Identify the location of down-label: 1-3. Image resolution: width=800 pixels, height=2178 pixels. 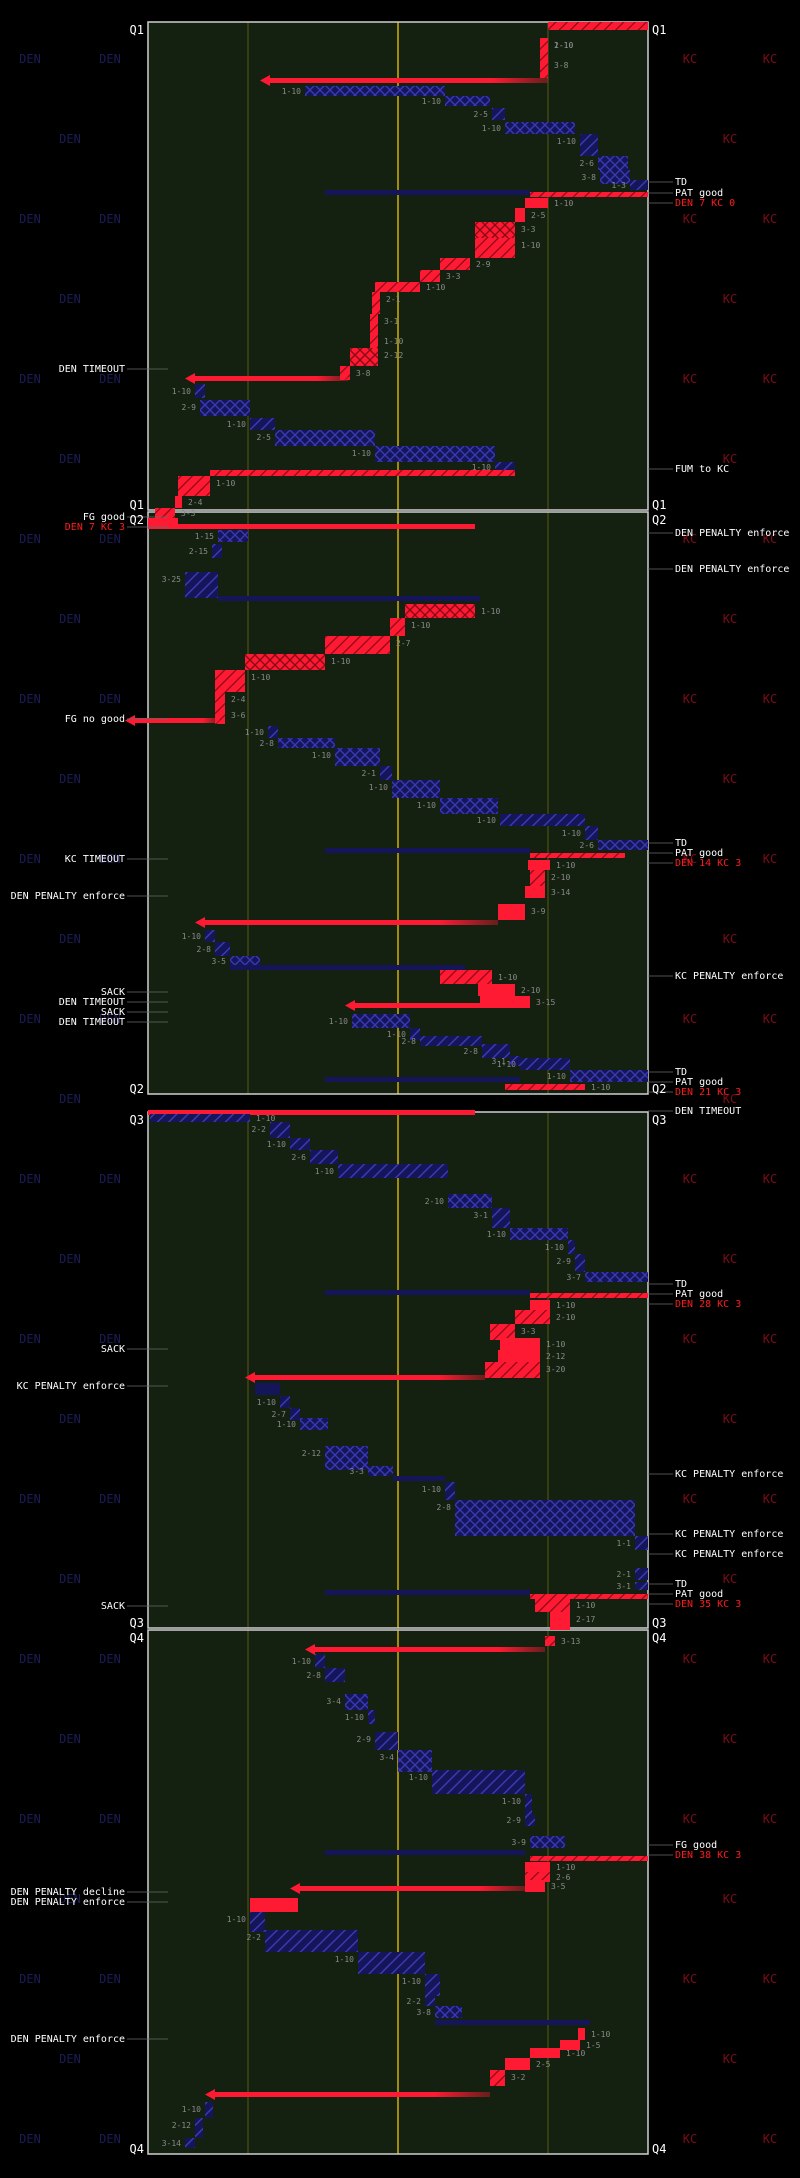
(619, 185).